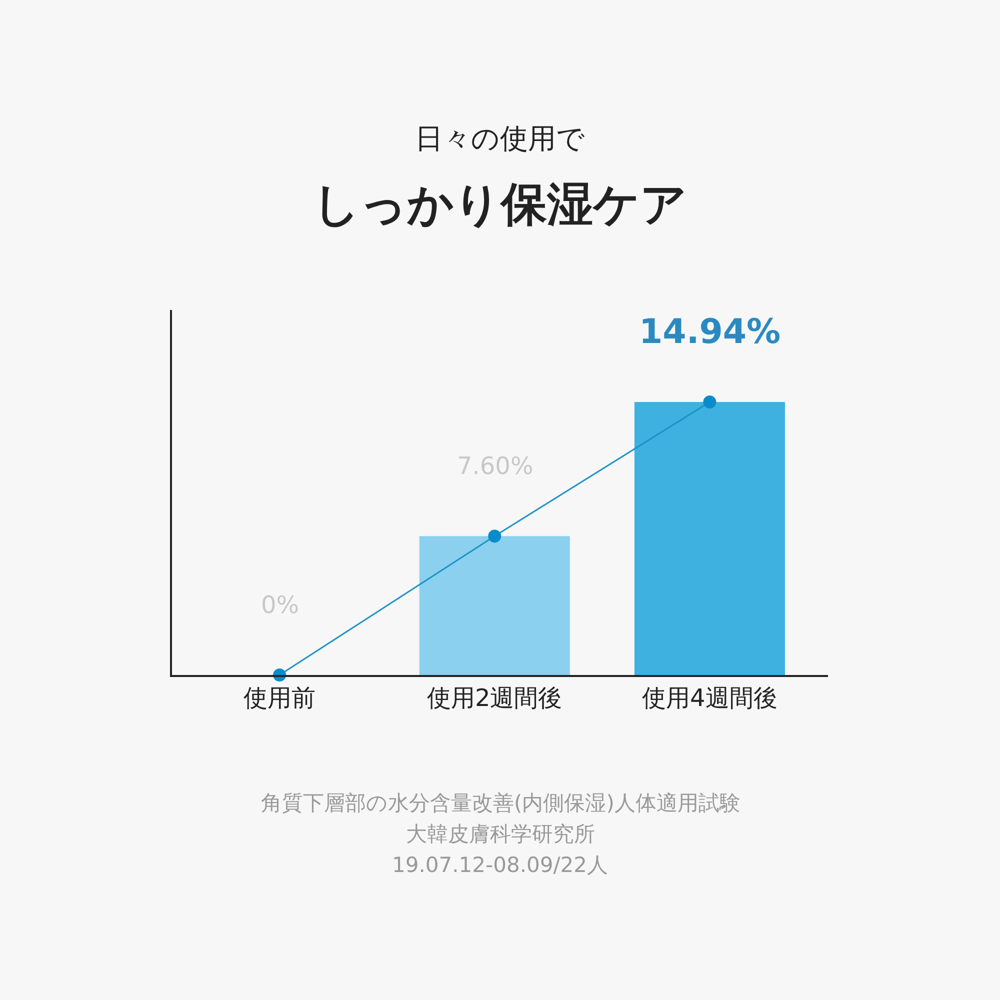 This screenshot has height=1000, width=1000. I want to click on x-tick-label: 使用前, so click(280, 698).